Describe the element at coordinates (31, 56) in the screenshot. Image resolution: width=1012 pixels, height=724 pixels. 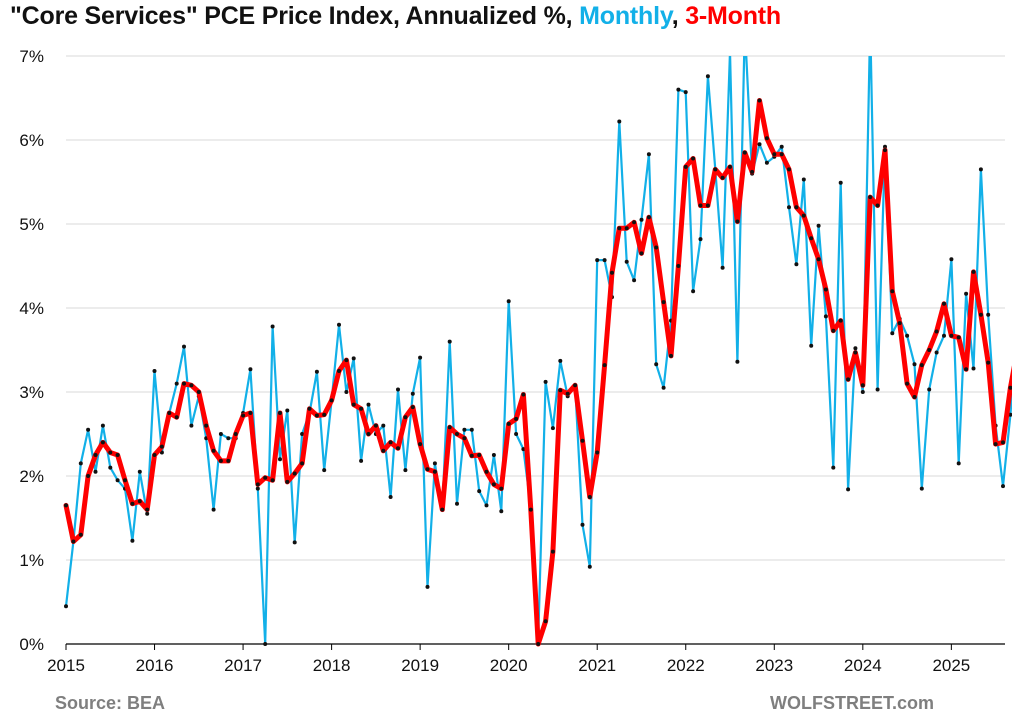
I see `y-tick-label: 7%` at that location.